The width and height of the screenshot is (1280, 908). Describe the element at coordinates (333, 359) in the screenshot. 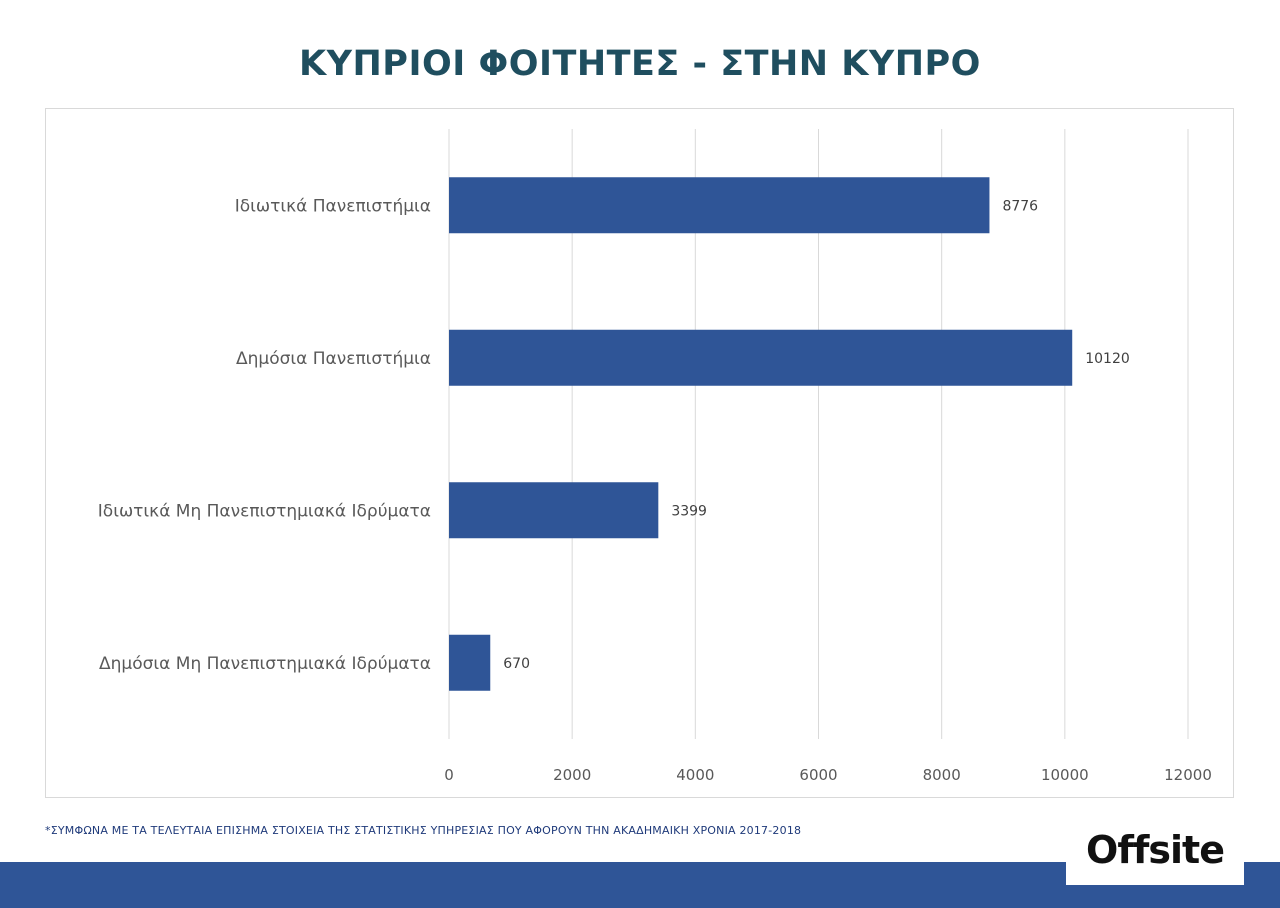

I see `category-label: Δημόσια Πανεπιστήμια` at that location.